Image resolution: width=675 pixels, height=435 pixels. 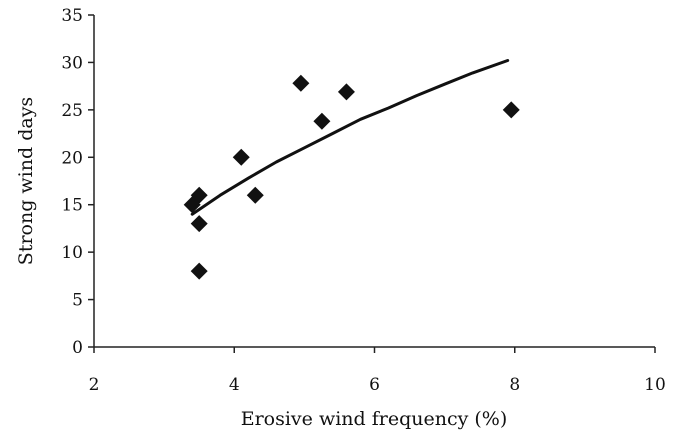 What do you see at coordinates (72, 158) in the screenshot?
I see `y-tick-label: 20` at bounding box center [72, 158].